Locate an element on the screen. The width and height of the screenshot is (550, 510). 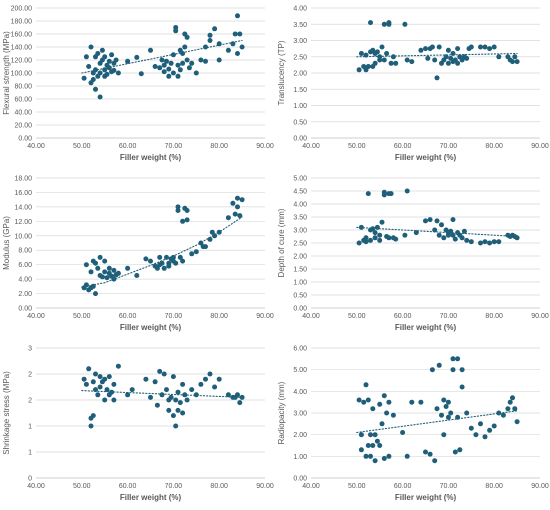
y-tick-label: 60.00 is located at coordinates (23, 100).